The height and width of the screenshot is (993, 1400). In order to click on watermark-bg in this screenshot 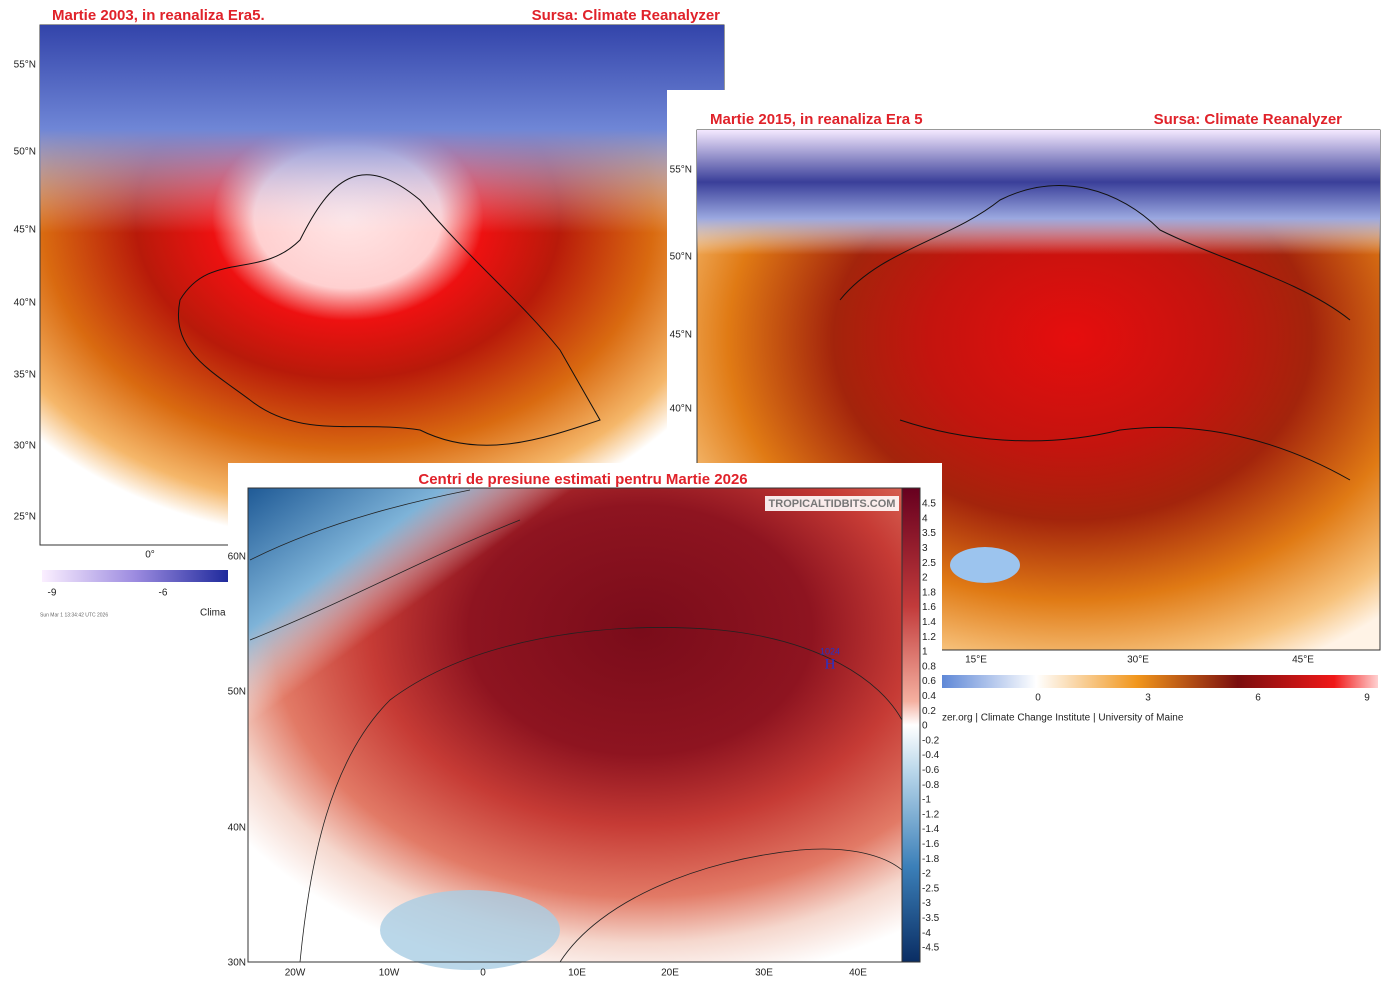, I will do `click(832, 503)`.